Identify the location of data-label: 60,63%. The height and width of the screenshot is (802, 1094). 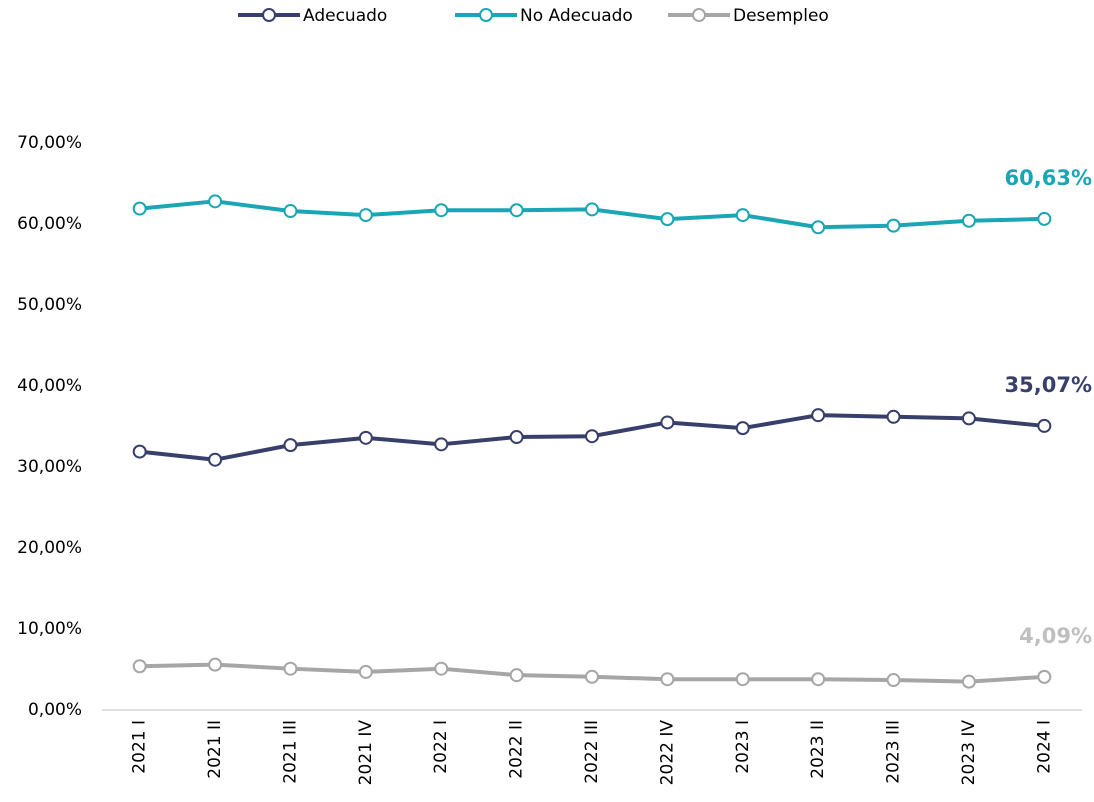
(1048, 178).